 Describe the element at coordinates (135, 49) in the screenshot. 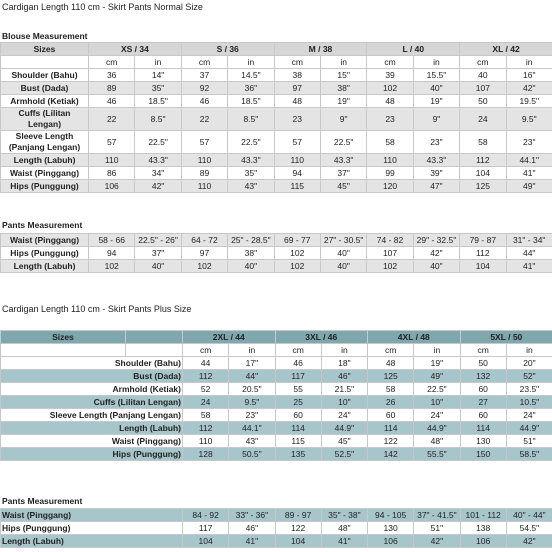

I see `size-header: XS / 34` at that location.